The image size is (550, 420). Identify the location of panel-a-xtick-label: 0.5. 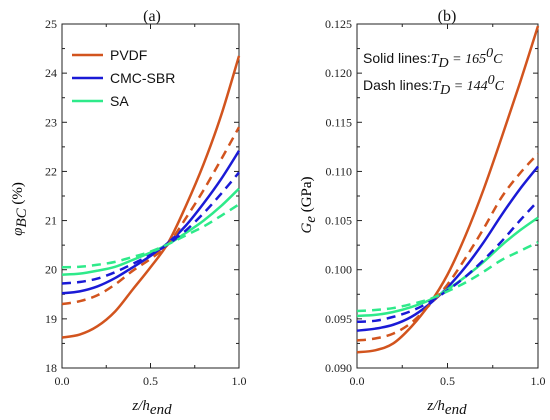
(150, 381).